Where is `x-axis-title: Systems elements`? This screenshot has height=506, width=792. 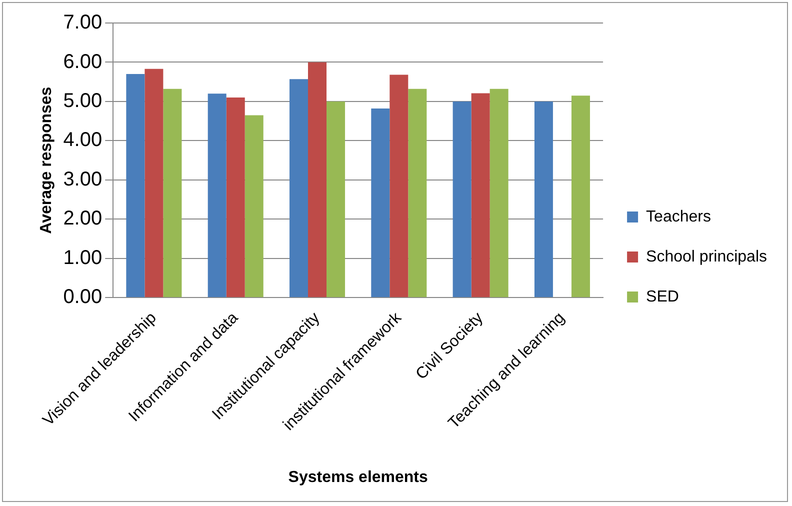
x-axis-title: Systems elements is located at coordinates (358, 477).